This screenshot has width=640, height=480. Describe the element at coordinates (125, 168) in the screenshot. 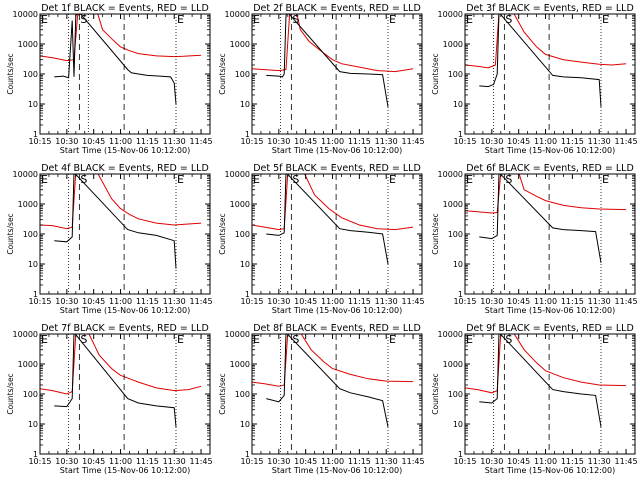

I see `panel-title: Det 4f BLACK = Events, RED = LLD` at that location.